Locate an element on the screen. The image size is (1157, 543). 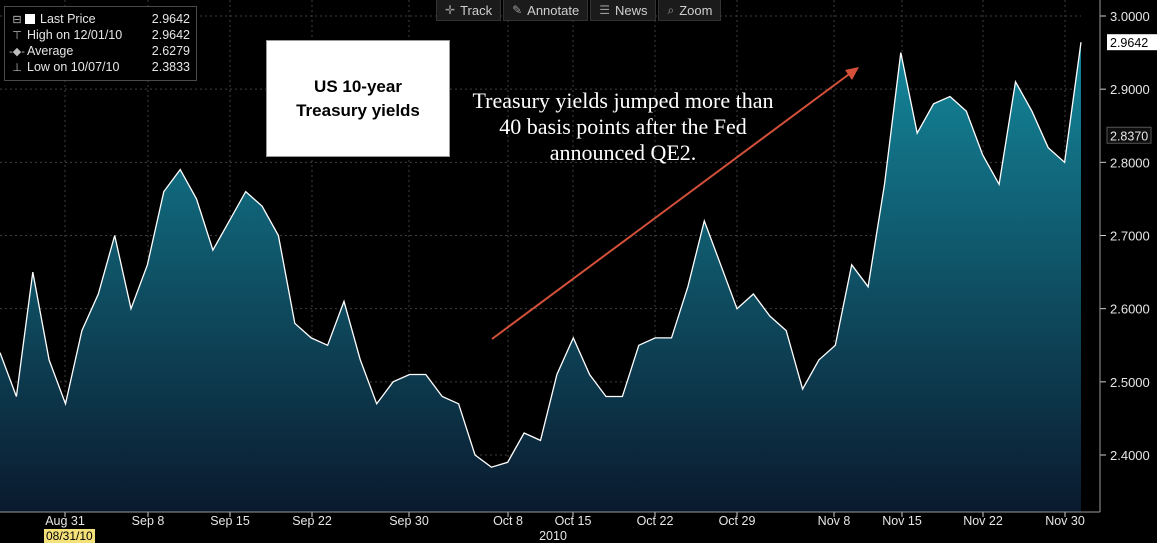
crosshair-icon: ✛ is located at coordinates (450, 10).